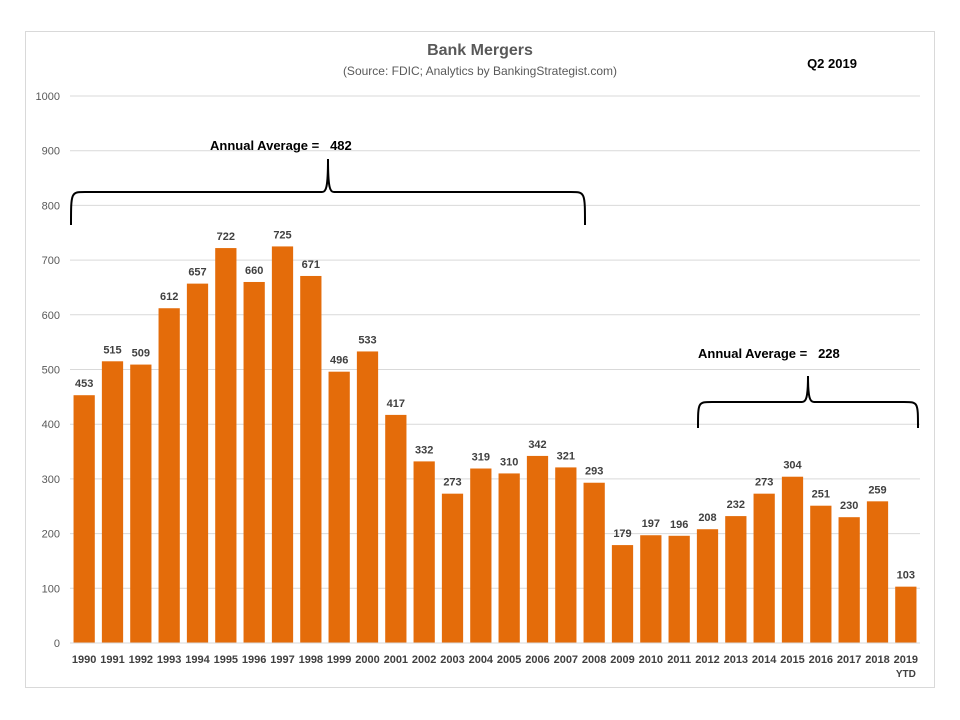 The image size is (960, 720). I want to click on data-label: 417, so click(396, 404).